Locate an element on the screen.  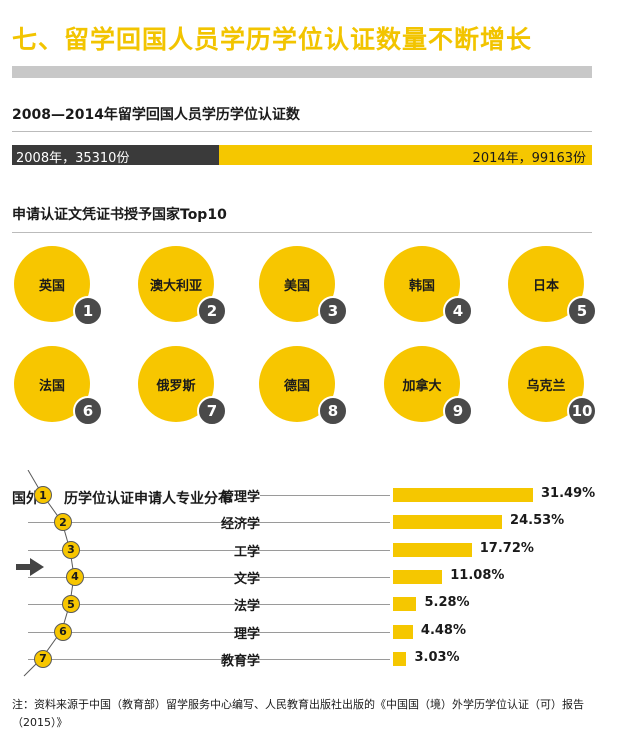
country-rank-badge: 1 is located at coordinates (88, 311).